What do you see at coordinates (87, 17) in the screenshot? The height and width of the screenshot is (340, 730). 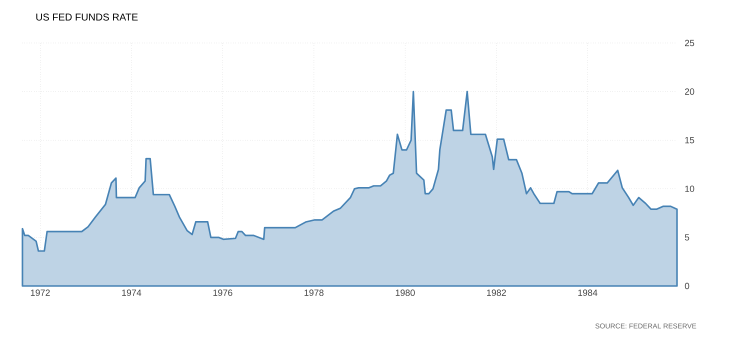 I see `chart-title: US FED FUNDS RATE` at bounding box center [87, 17].